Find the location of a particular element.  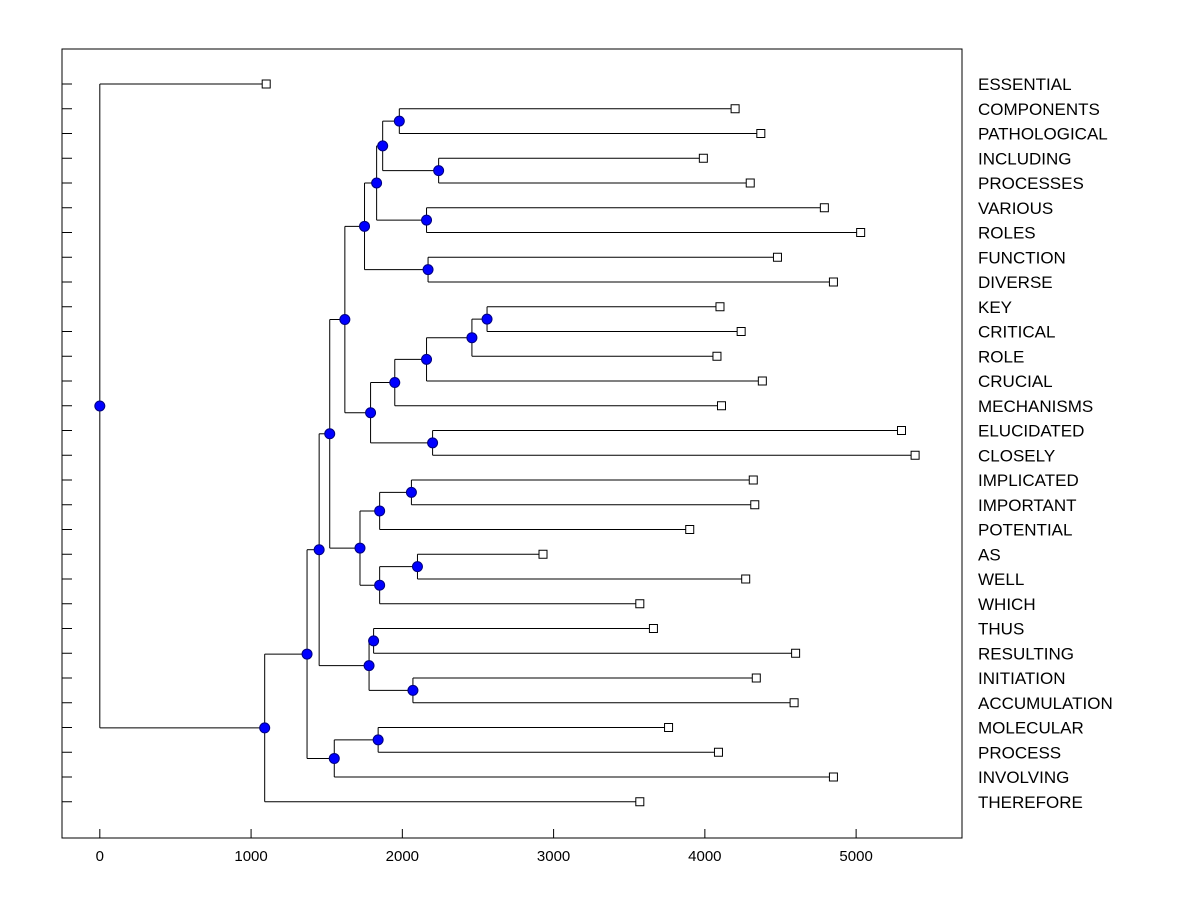

leaf-label: FUNCTION is located at coordinates (1022, 257).